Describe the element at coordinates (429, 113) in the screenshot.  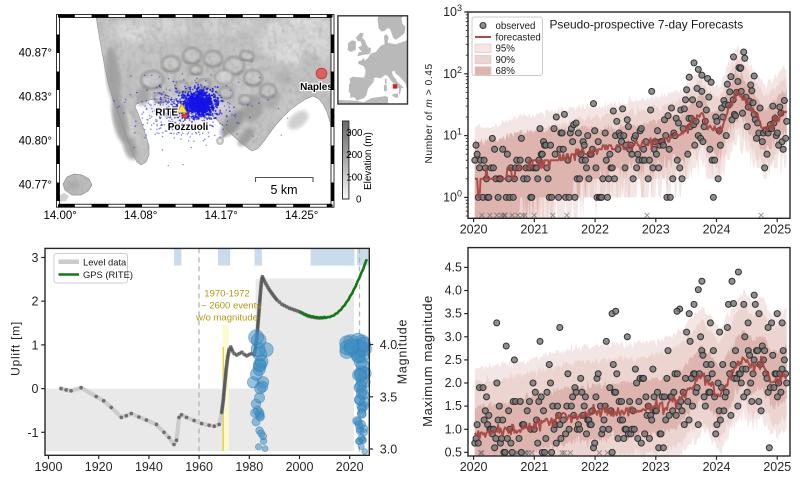
I see `svg-text: Number of m > 0.45` at that location.